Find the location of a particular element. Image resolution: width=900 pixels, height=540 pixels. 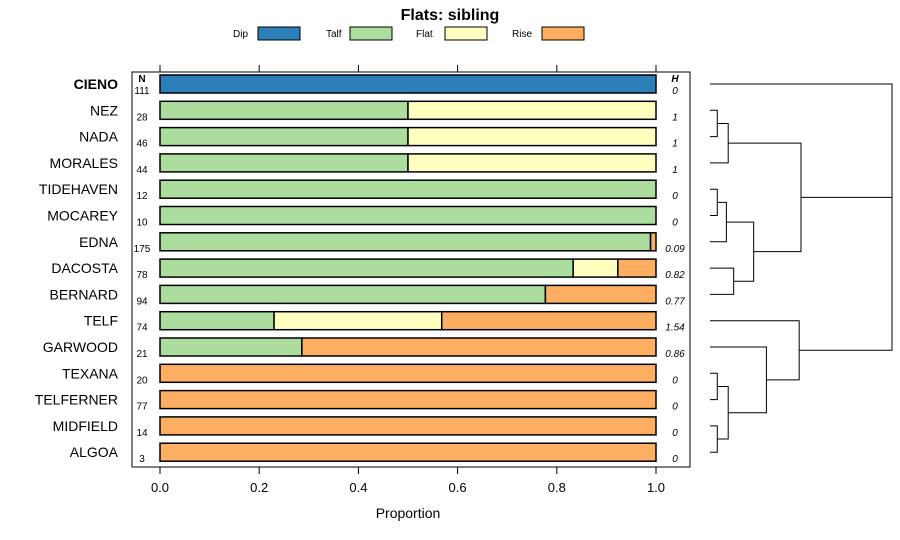

row-tidehaven: TIDEHAVEN 12 0 is located at coordinates (358, 190).